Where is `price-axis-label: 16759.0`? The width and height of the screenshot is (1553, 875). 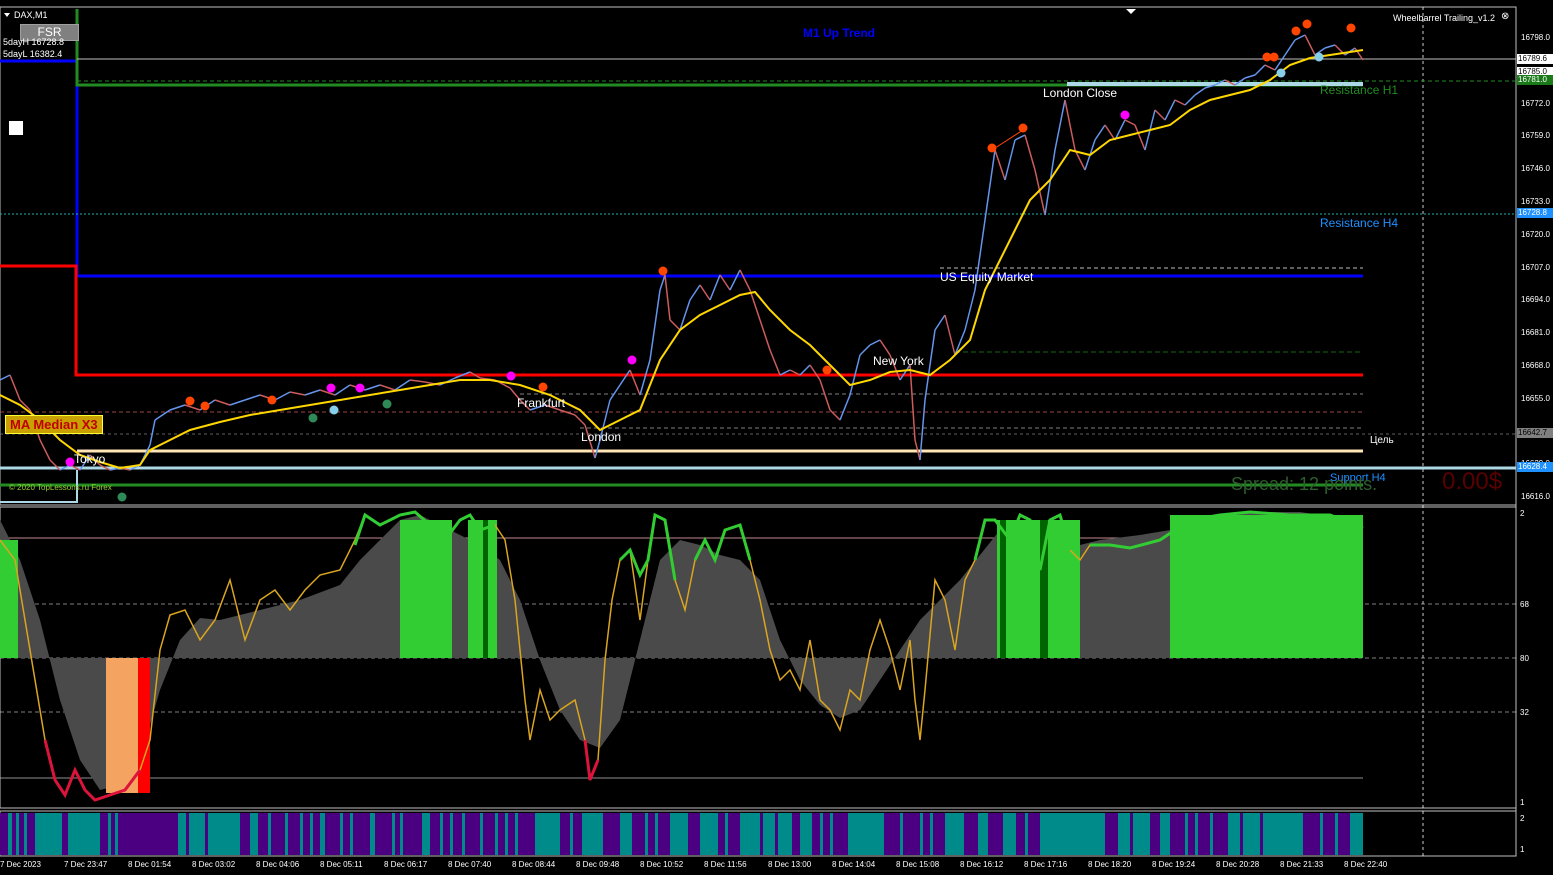
price-axis-label: 16759.0 is located at coordinates (1535, 136).